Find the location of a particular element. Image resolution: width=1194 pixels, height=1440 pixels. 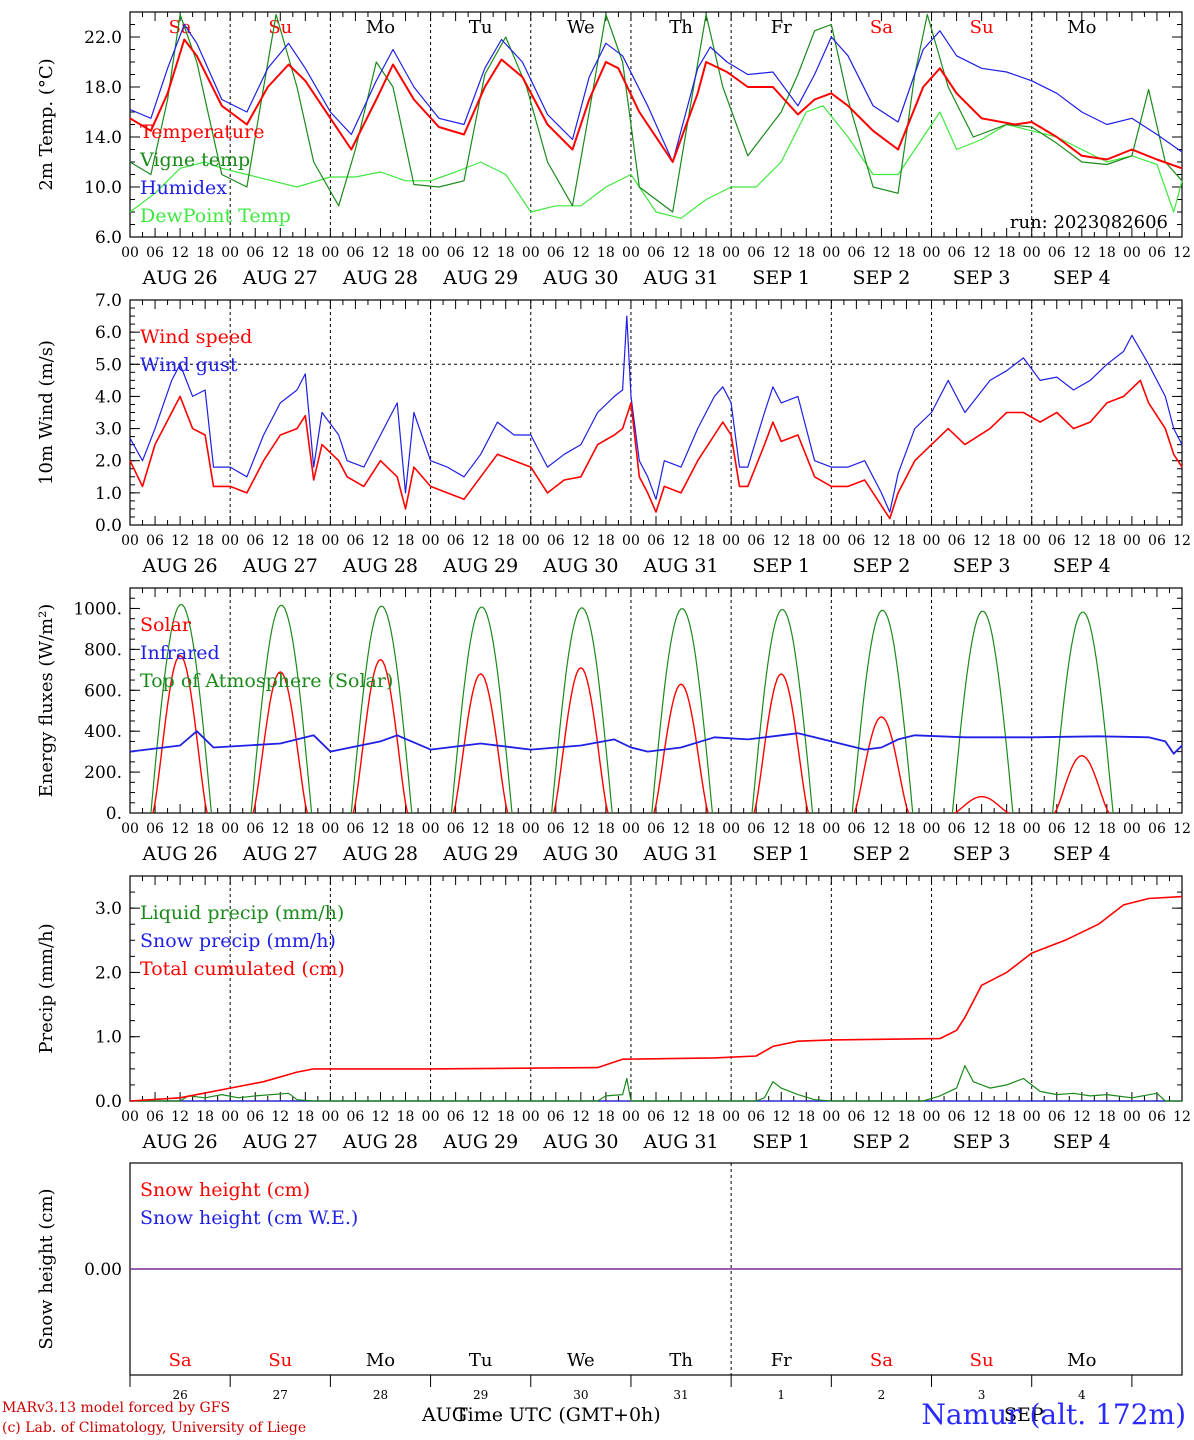

y-tick-label: 4.0 is located at coordinates (108, 397).